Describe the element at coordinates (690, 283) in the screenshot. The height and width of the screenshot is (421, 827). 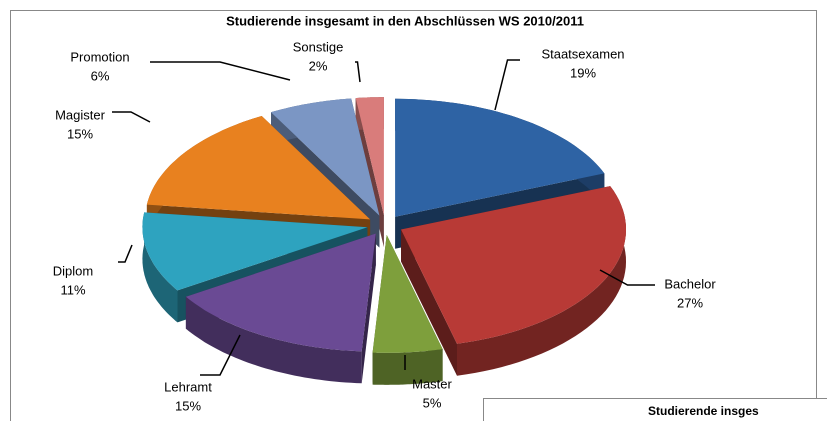
I see `slice-label: Bachelor` at that location.